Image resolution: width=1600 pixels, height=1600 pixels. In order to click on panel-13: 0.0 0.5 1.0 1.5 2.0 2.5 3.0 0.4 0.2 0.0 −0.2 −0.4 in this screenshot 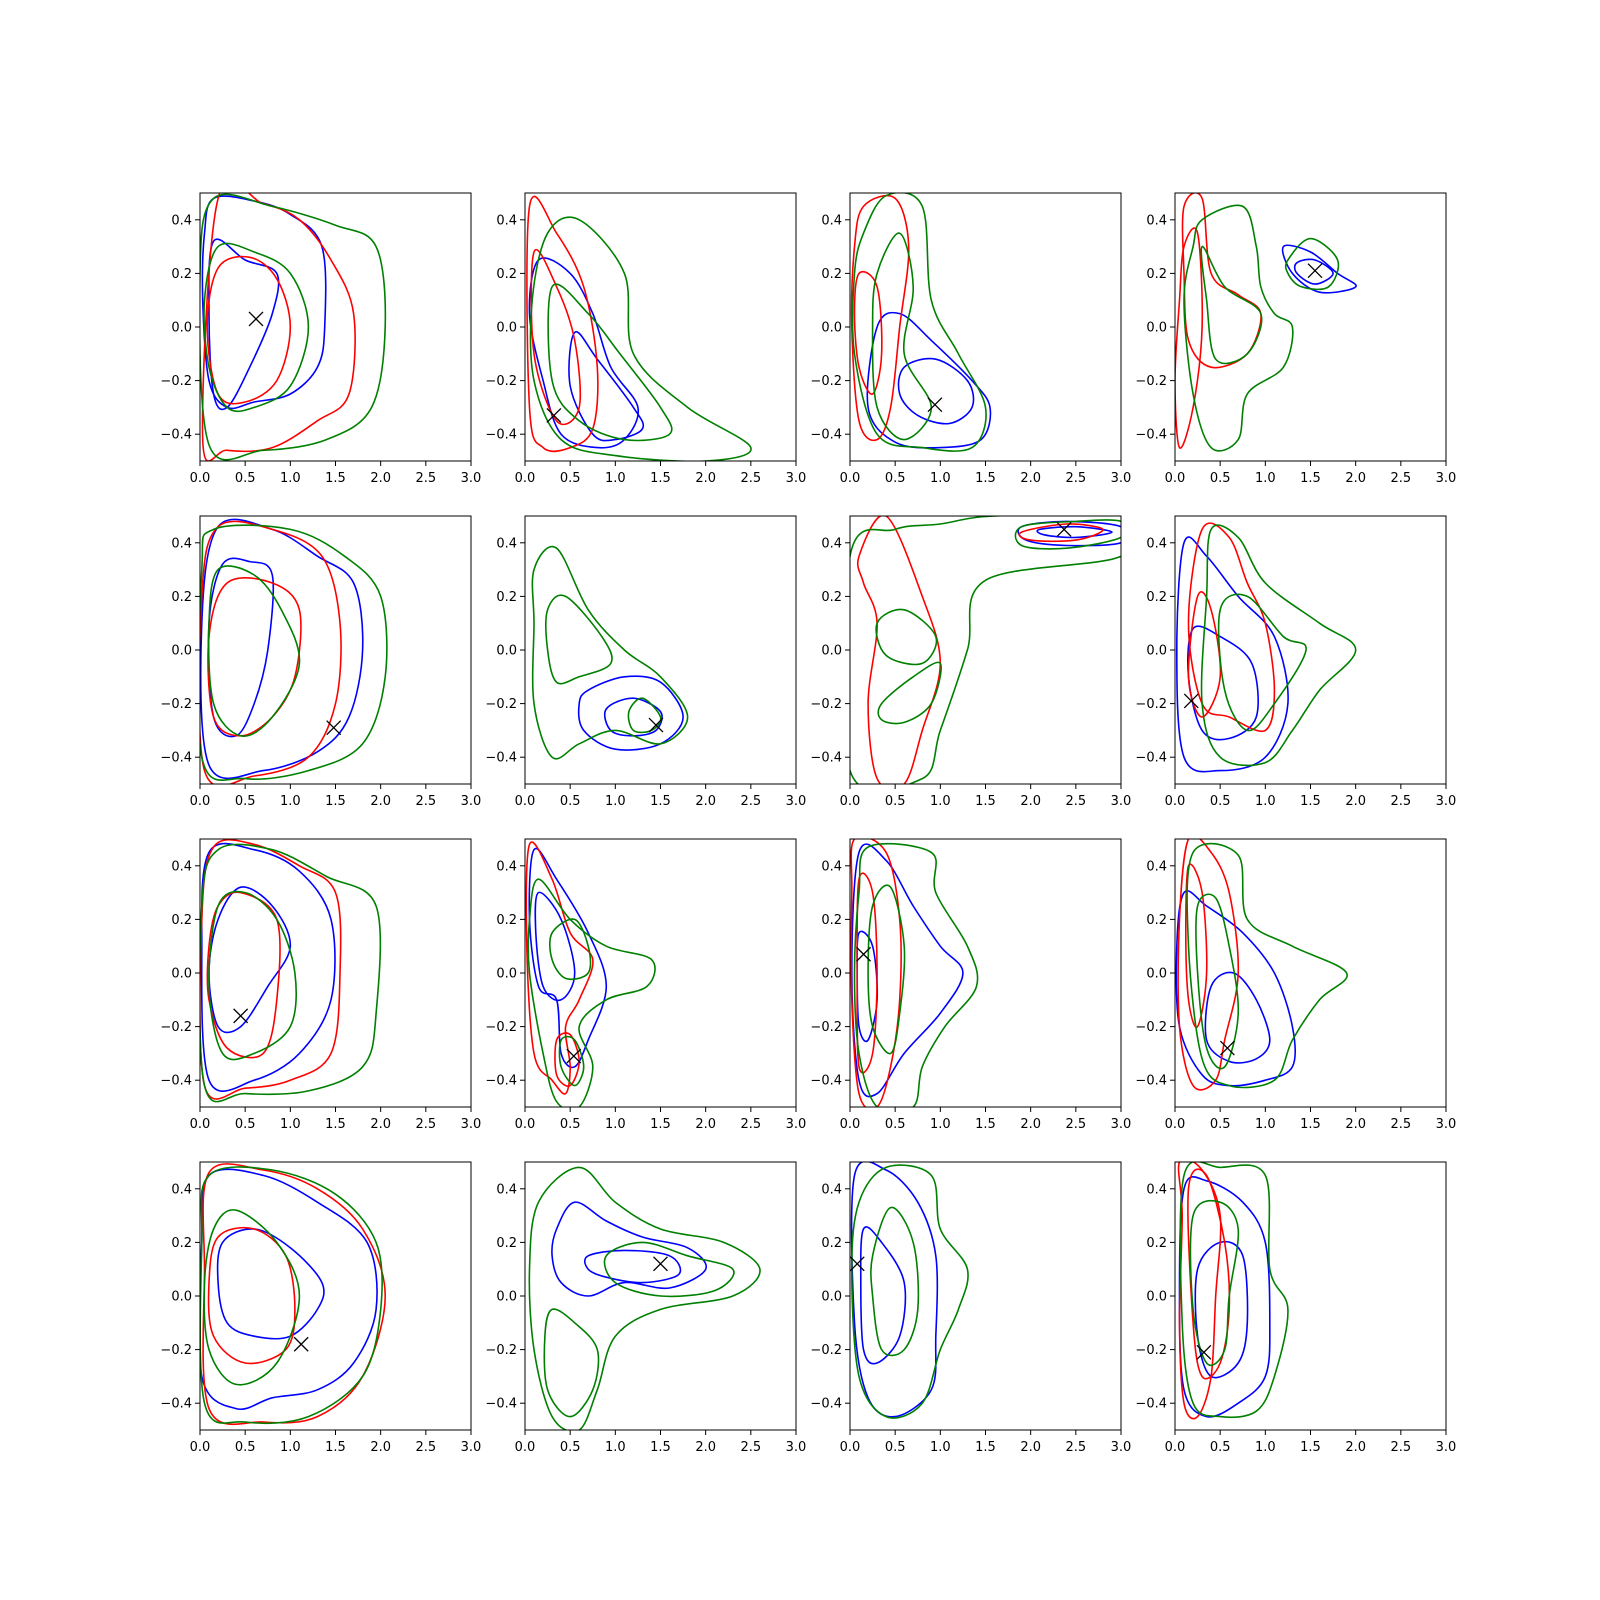, I will do `click(320, 1308)`.